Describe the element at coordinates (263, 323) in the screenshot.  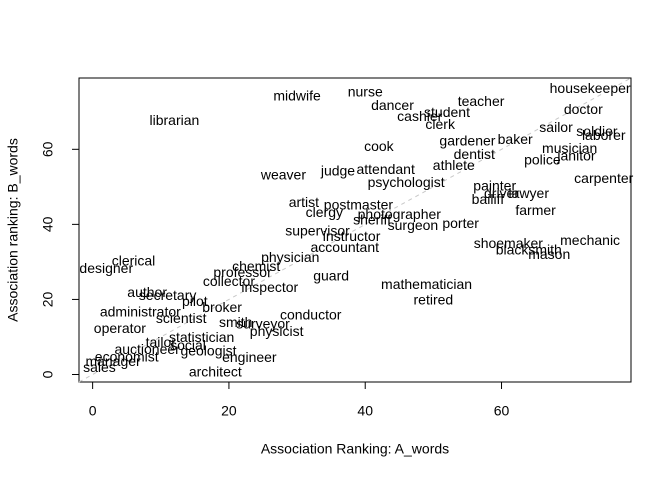
I see `point-label: surveyor` at that location.